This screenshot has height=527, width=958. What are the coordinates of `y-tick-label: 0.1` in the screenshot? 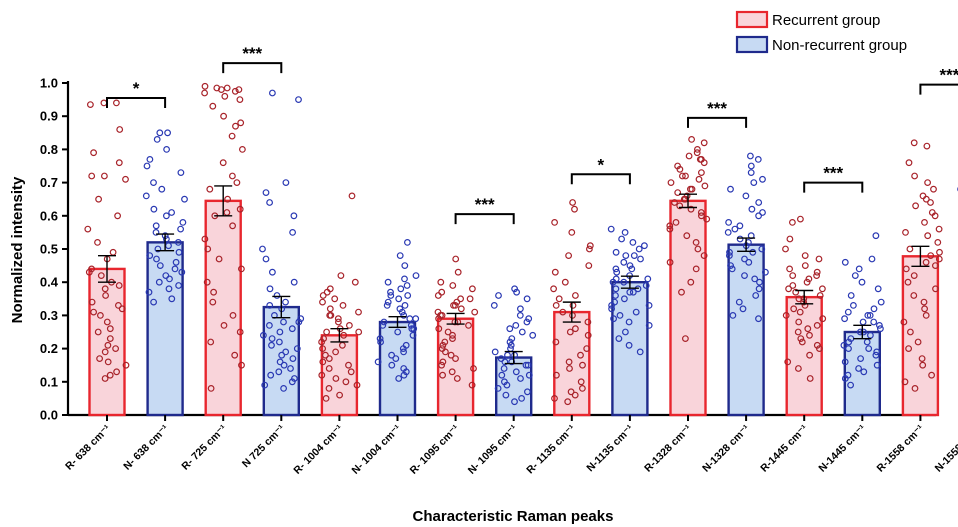 It's located at (49, 381).